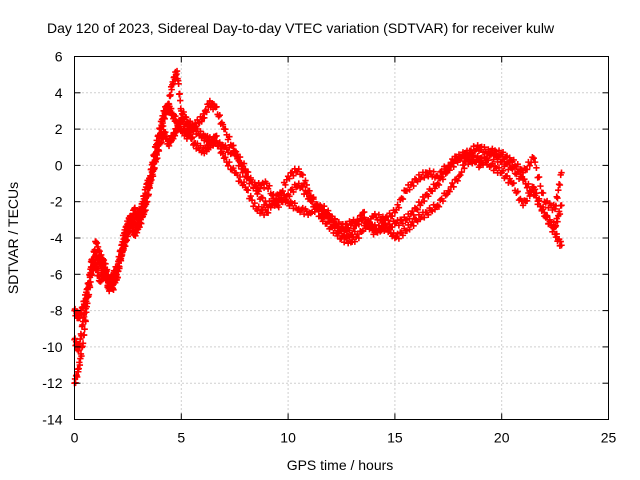  Describe the element at coordinates (59, 57) in the screenshot. I see `y-tick-label: 6` at that location.